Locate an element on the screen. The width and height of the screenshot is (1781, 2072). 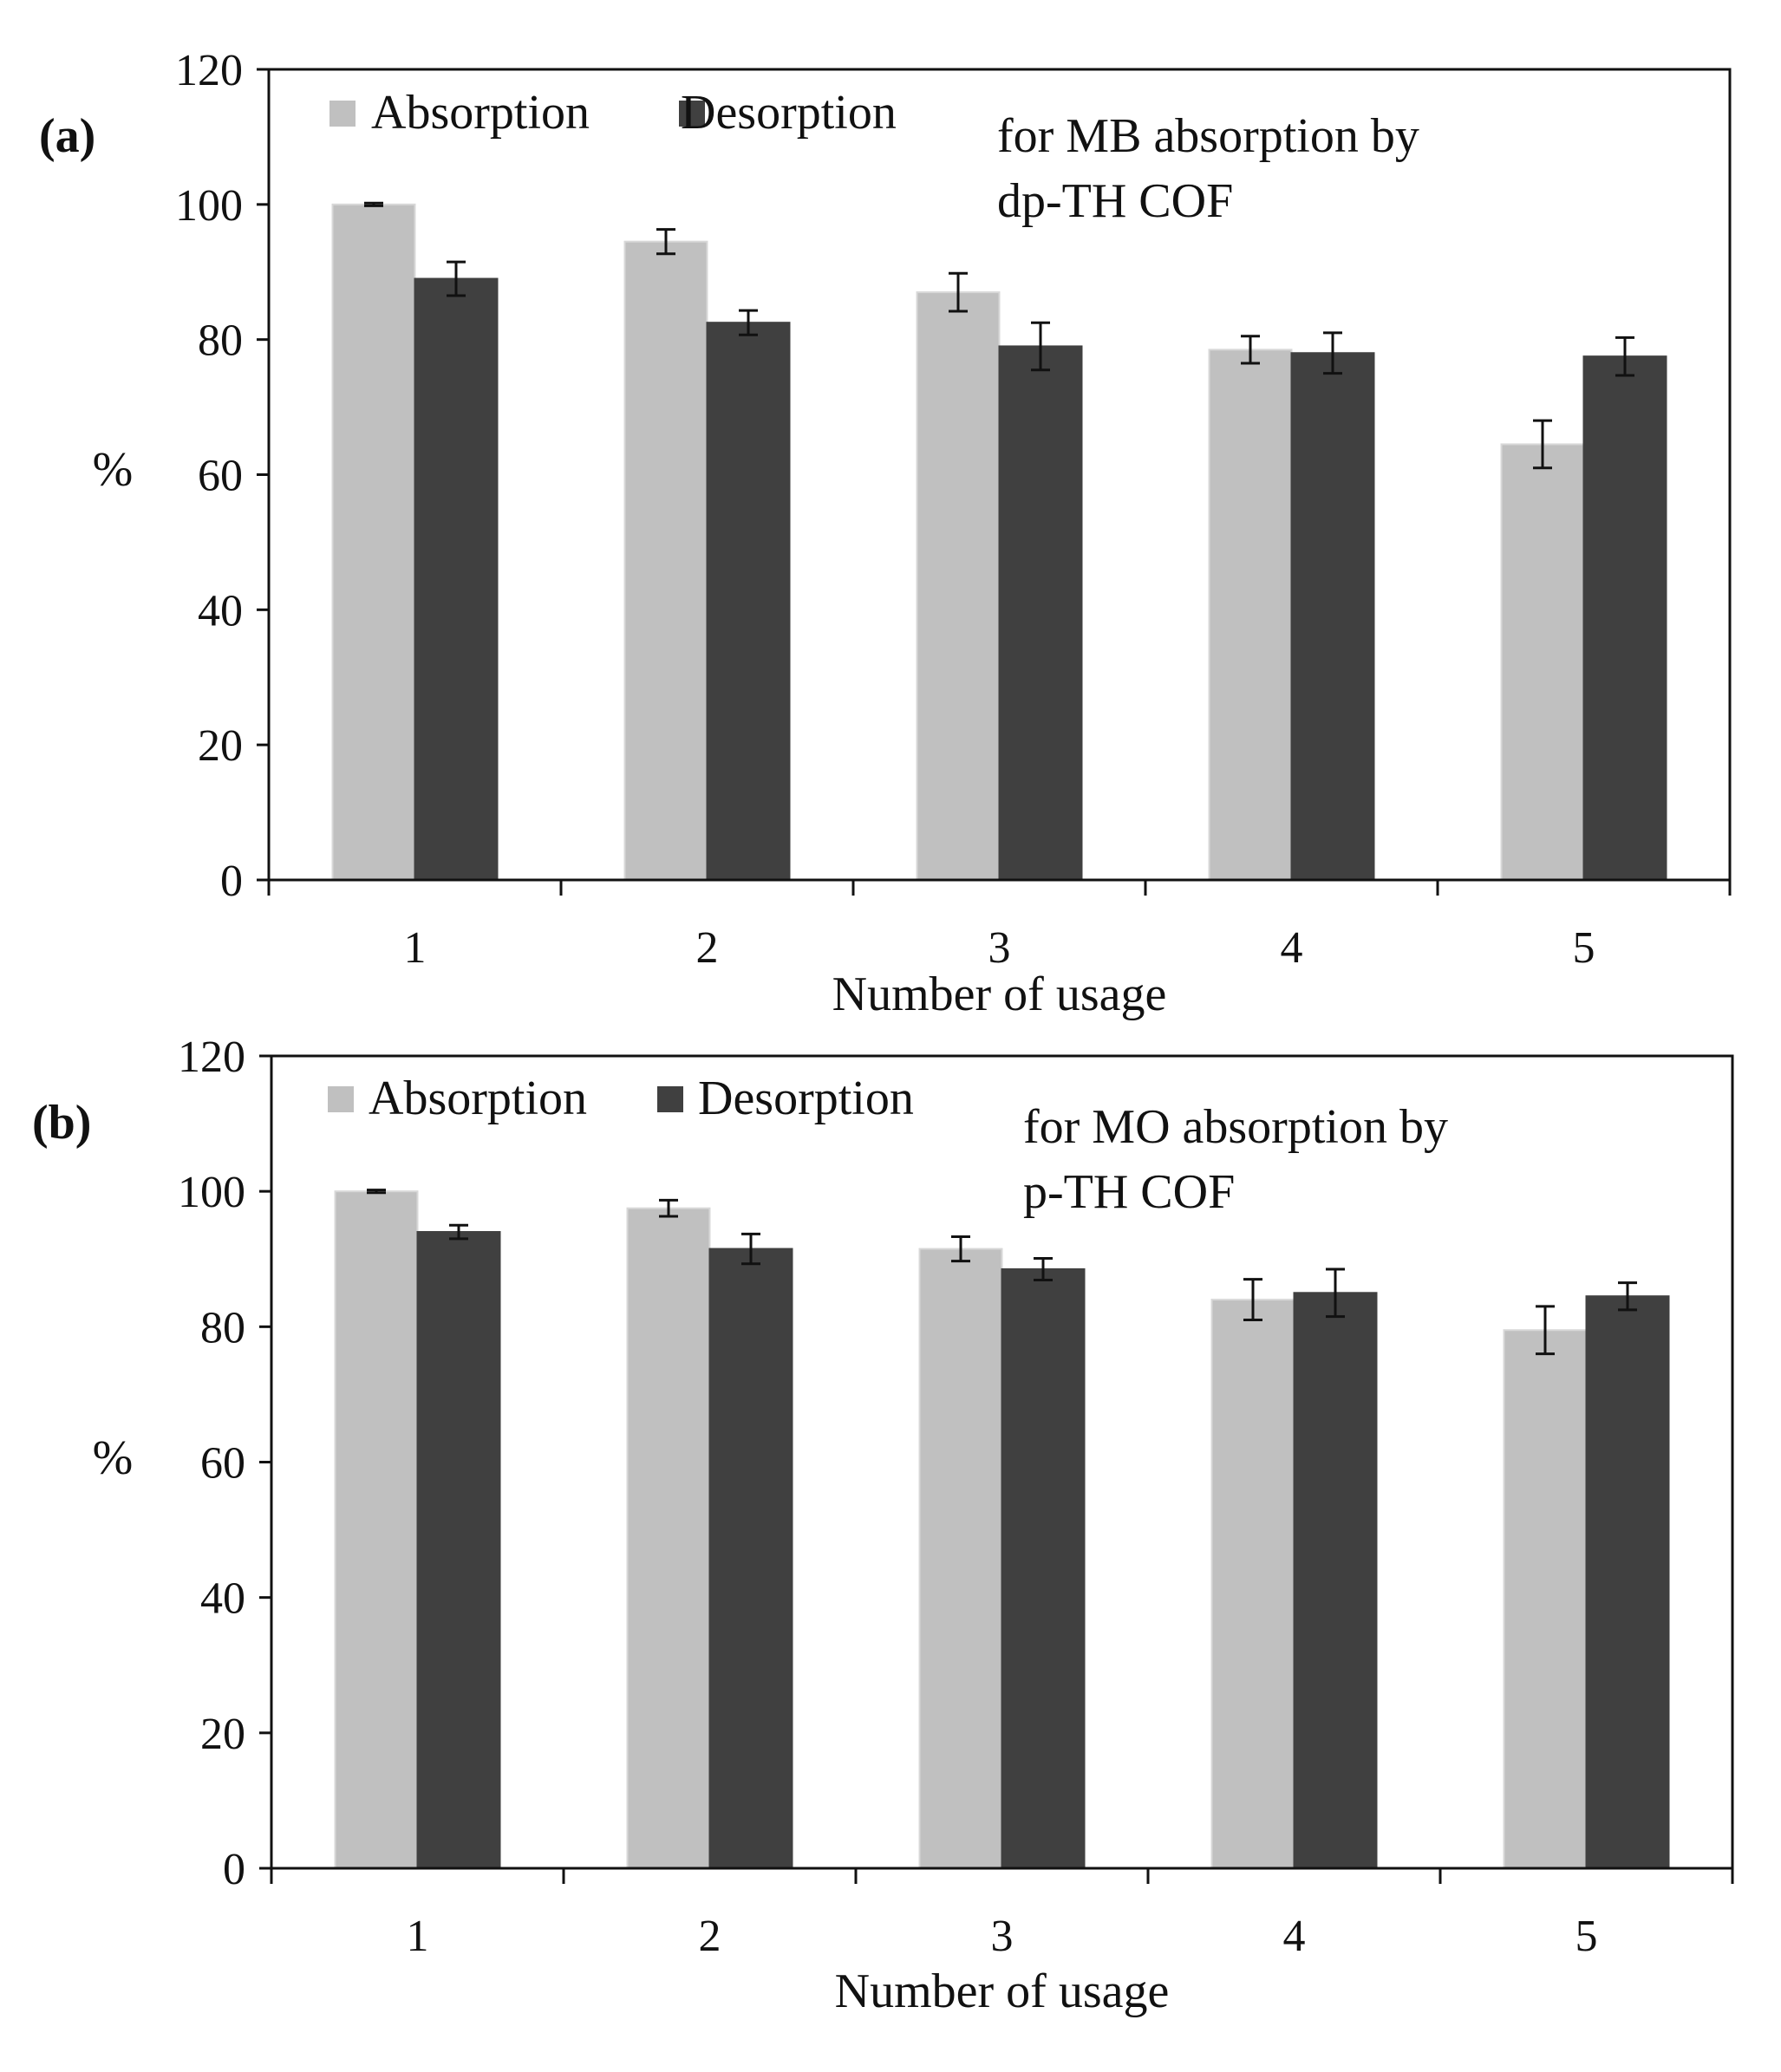
panel-label: (a) is located at coordinates (67, 136).